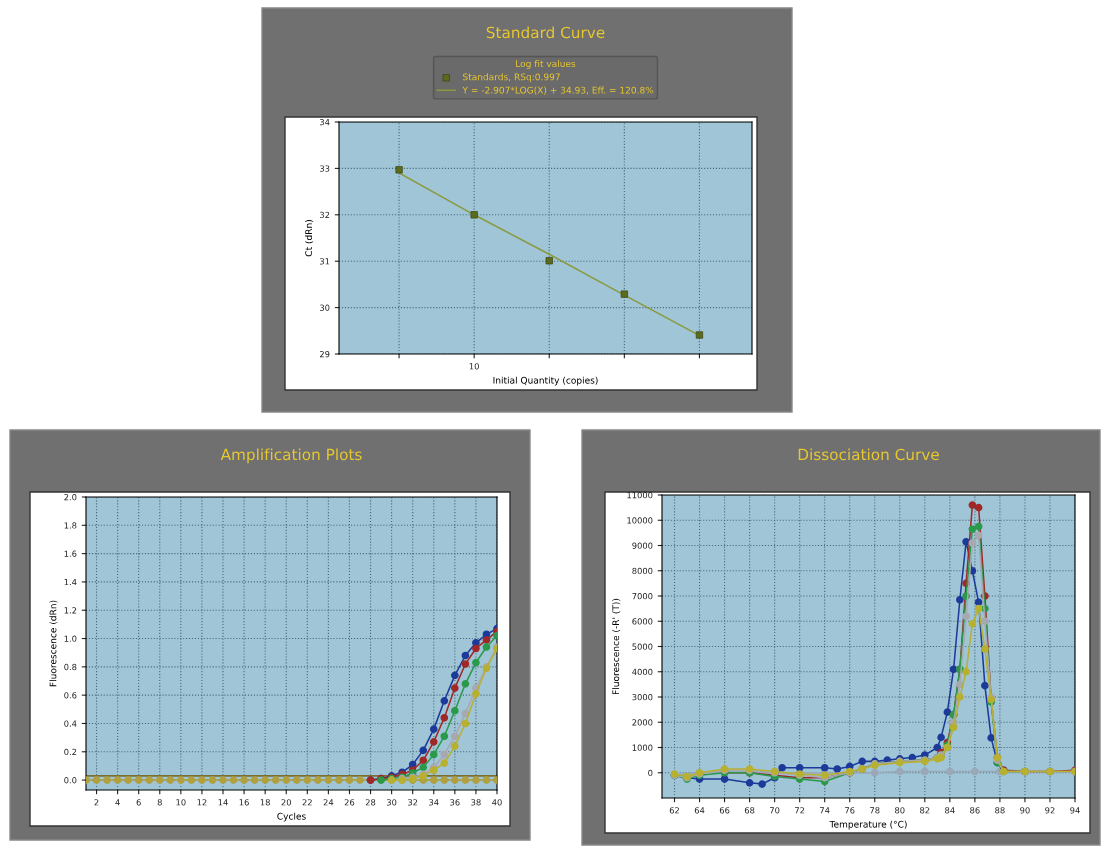 This screenshot has height=847, width=1105. Describe the element at coordinates (699, 810) in the screenshot. I see `x-tick-label: 64` at that location.